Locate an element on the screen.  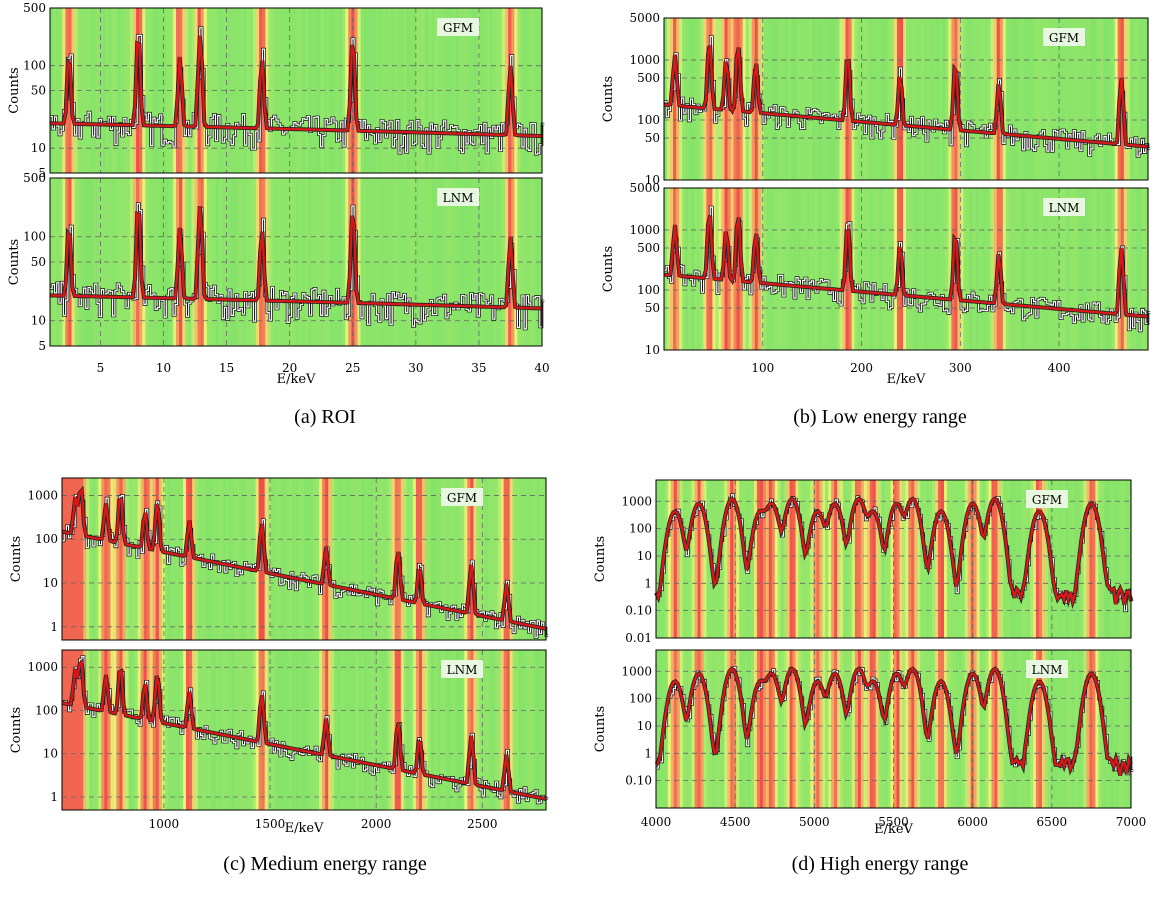
x-tick-label: 6000 is located at coordinates (972, 822).